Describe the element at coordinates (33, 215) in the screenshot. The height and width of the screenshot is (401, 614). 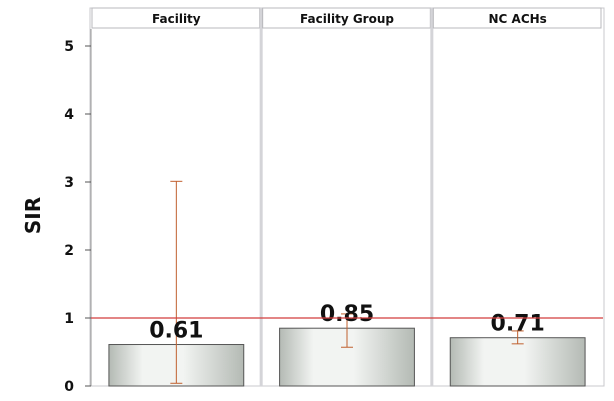
I see `y-axis-title: SIR` at that location.